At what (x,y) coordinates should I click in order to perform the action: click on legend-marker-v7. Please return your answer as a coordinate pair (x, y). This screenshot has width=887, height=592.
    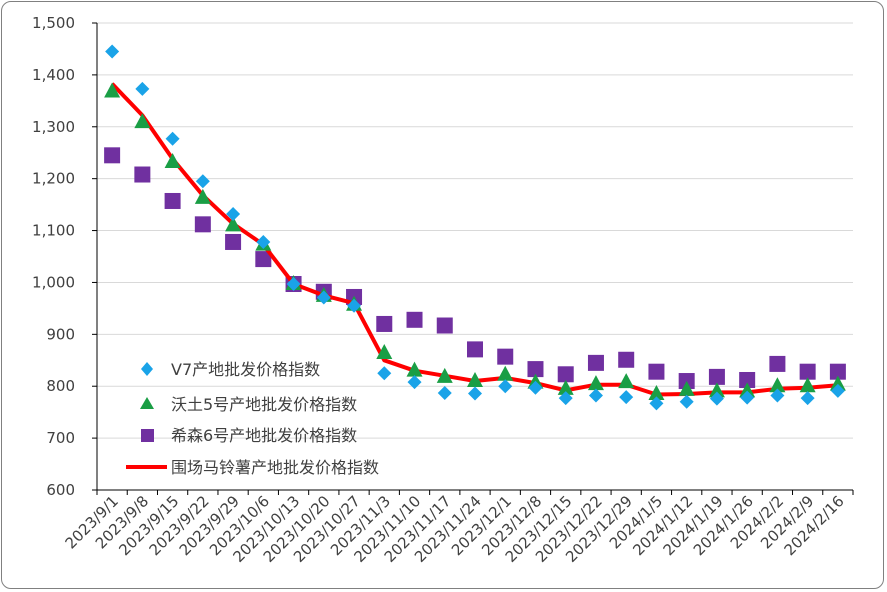
    Looking at the image, I should click on (147, 369).